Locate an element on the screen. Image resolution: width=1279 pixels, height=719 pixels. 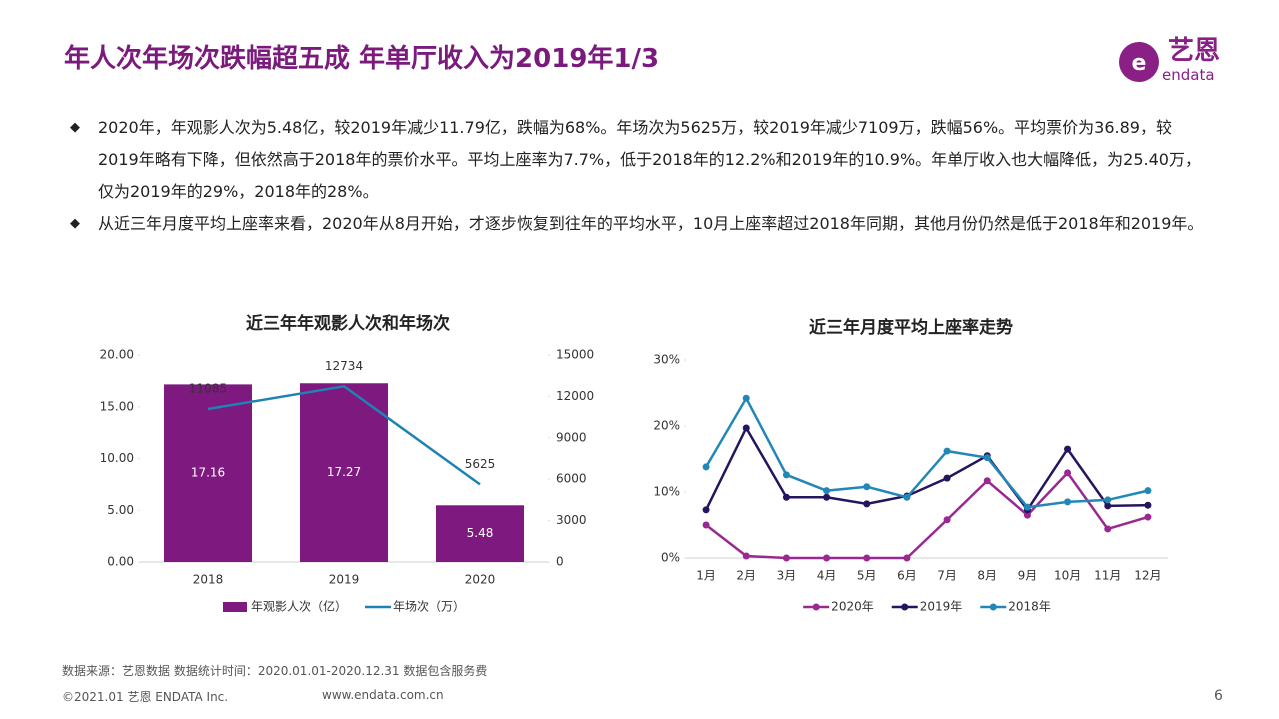
y-tick-label: 0% is located at coordinates (670, 558).